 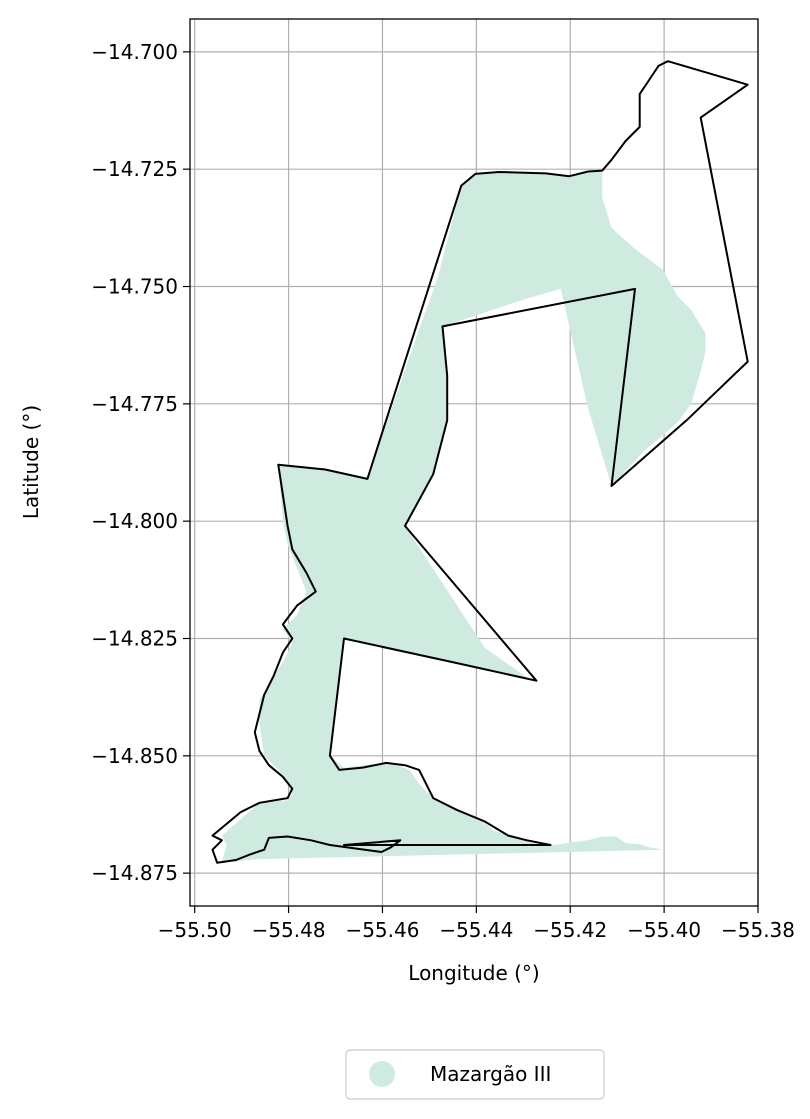 I want to click on x-axis-label: Longitude (°), so click(x=473, y=973).